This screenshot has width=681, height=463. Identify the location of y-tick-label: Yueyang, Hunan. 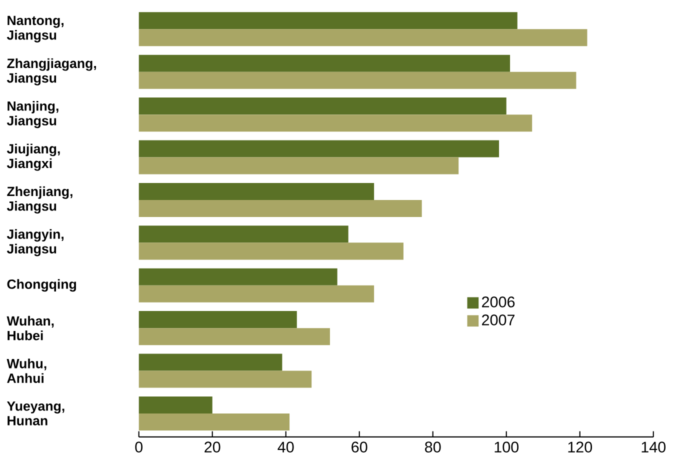
(35, 413).